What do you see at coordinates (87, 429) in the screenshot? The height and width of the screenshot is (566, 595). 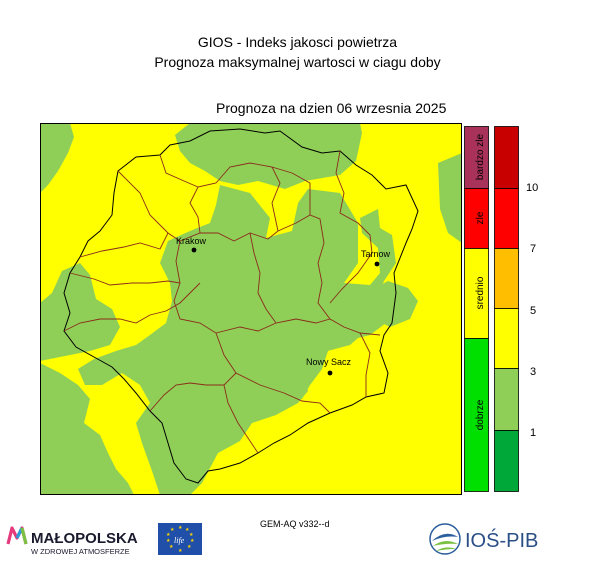 I see `green-zone-southwest` at bounding box center [87, 429].